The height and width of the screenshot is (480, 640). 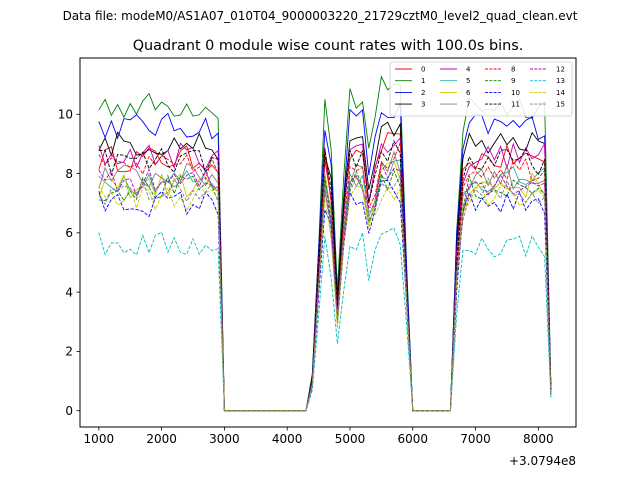 What do you see at coordinates (515, 93) in the screenshot?
I see `legend-label-10: 10` at bounding box center [515, 93].